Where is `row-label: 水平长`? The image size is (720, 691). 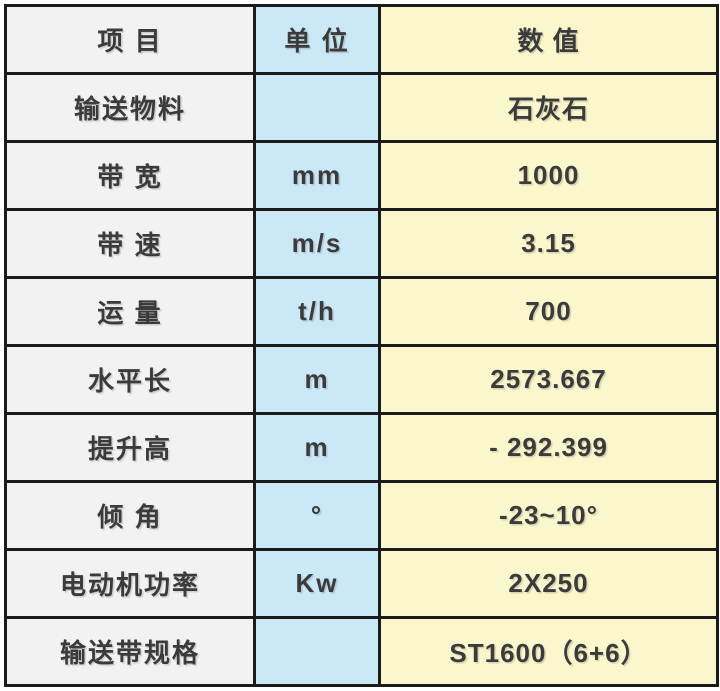 row-label: 水平长 is located at coordinates (130, 379).